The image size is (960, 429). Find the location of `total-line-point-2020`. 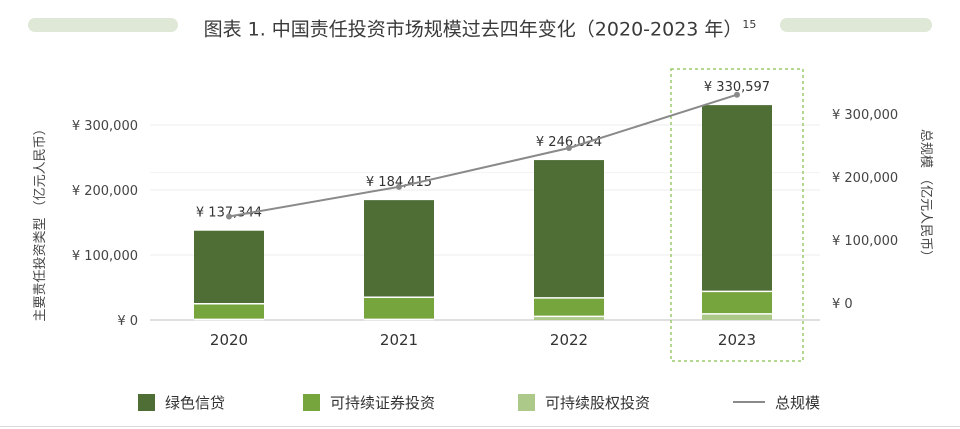

total-line-point-2020 is located at coordinates (229, 216).